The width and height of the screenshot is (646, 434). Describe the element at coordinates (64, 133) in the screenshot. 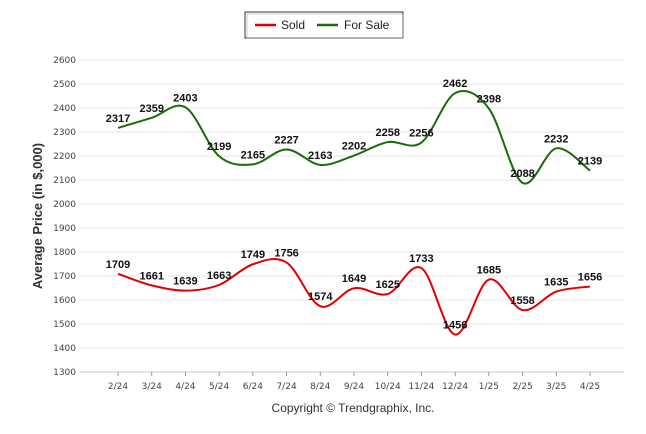

I see `y-tick-label: 2300` at that location.